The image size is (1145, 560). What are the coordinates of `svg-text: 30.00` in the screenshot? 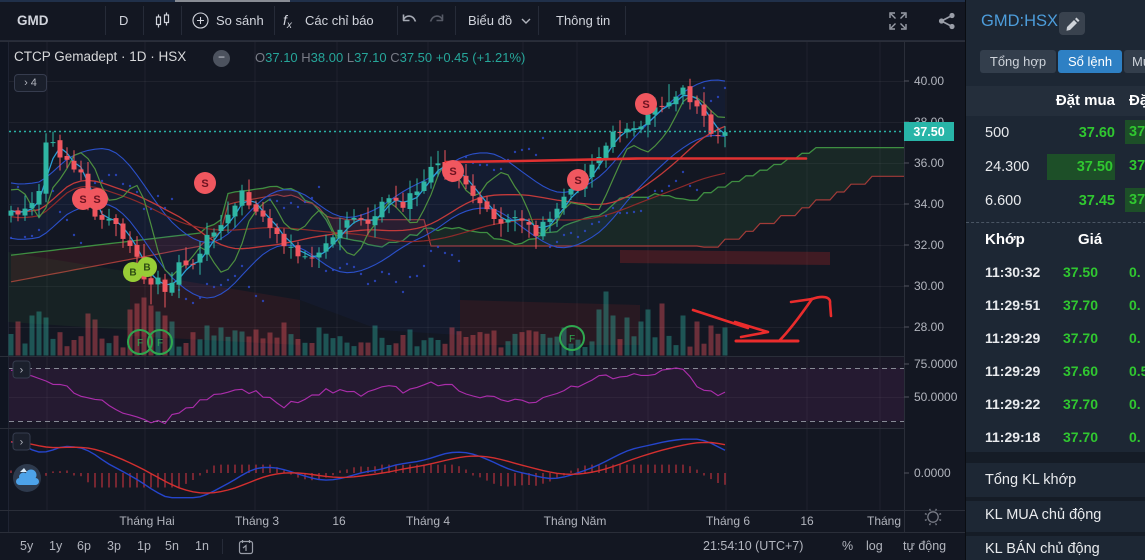 It's located at (929, 286).